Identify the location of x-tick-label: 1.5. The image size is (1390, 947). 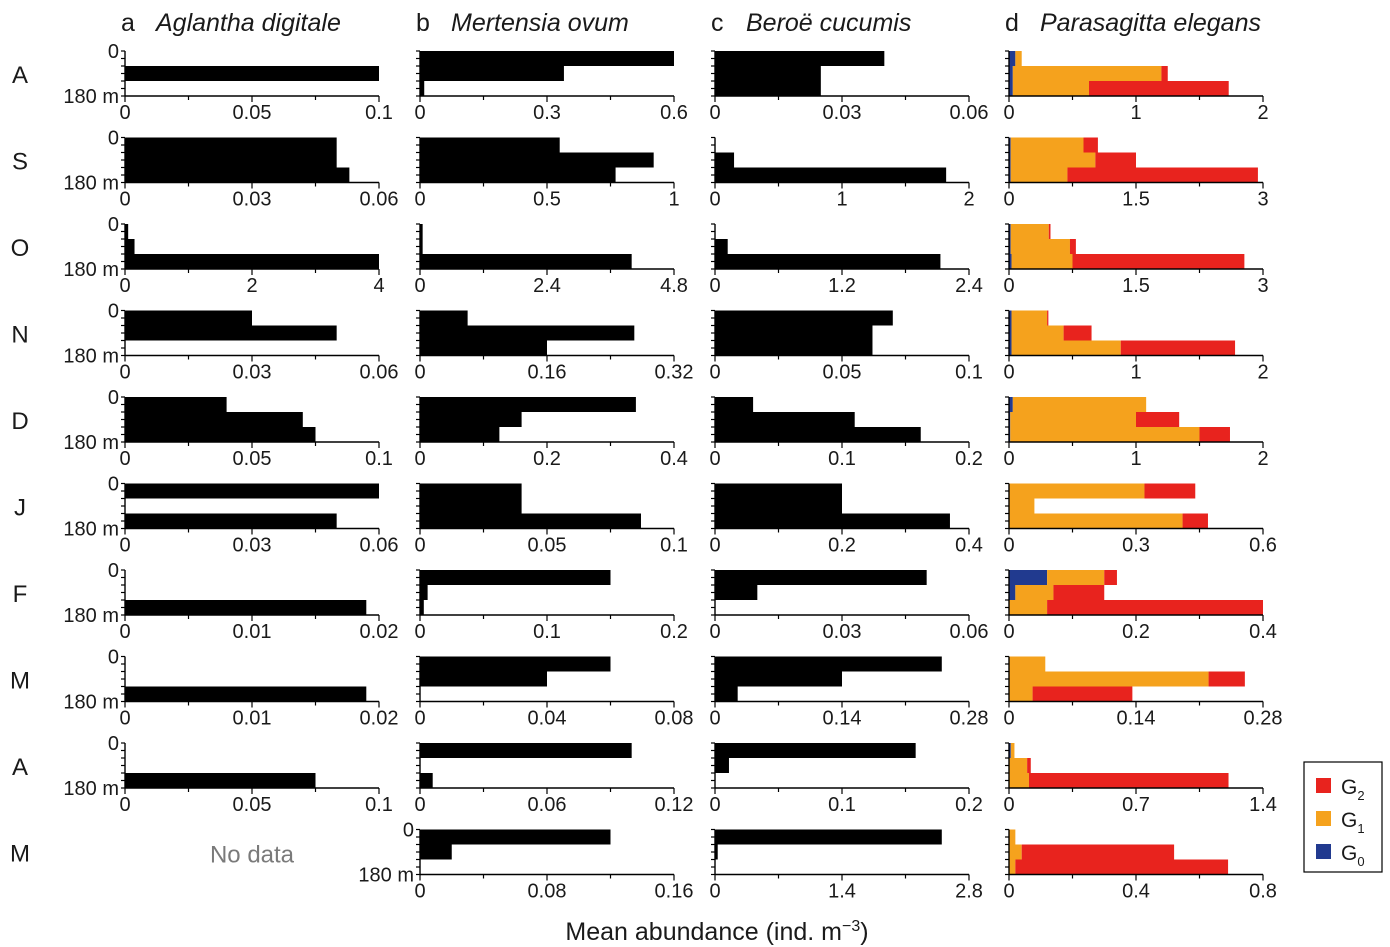
(1136, 200).